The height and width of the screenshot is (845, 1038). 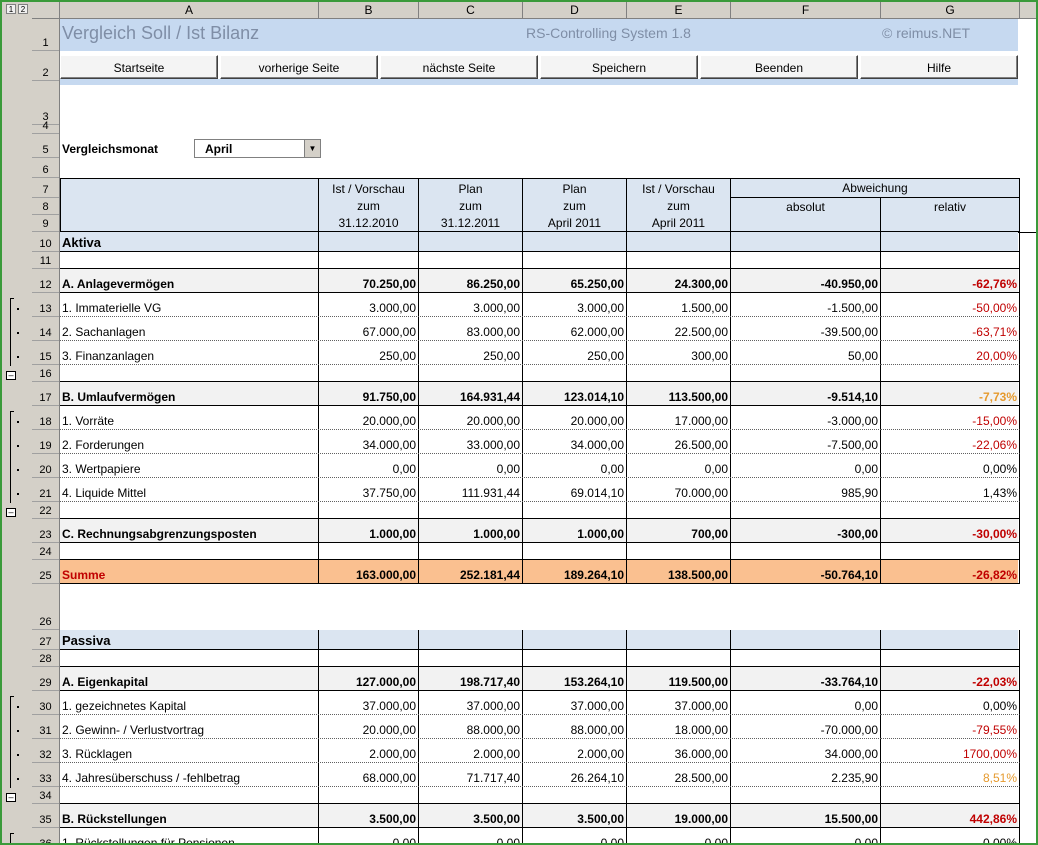 I want to click on row-label-cell: Aktiva, so click(x=189, y=242).